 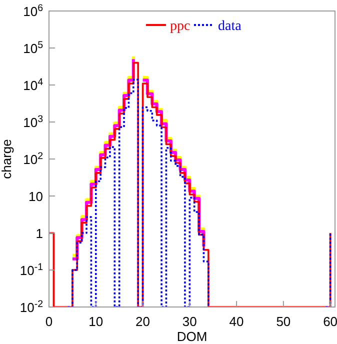 What do you see at coordinates (96, 321) in the screenshot?
I see `x-tick-label: 10` at bounding box center [96, 321].